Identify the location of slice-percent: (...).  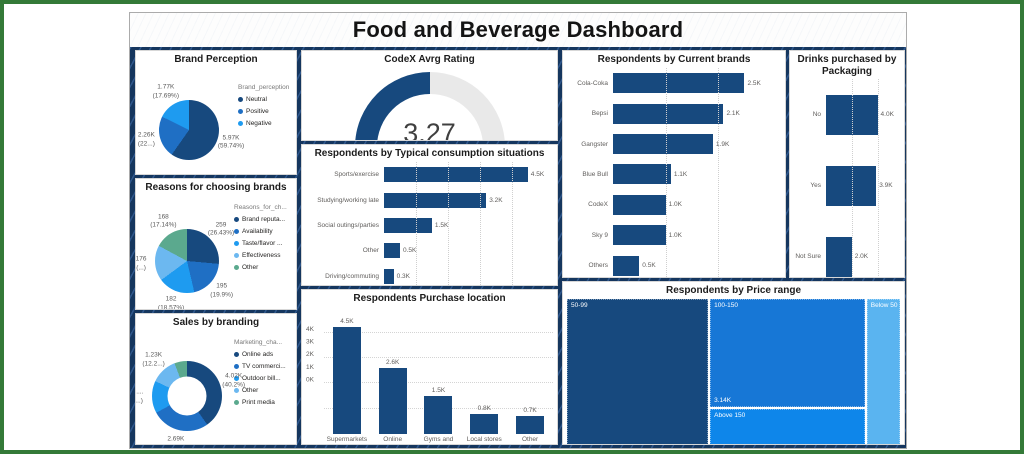
(139, 401).